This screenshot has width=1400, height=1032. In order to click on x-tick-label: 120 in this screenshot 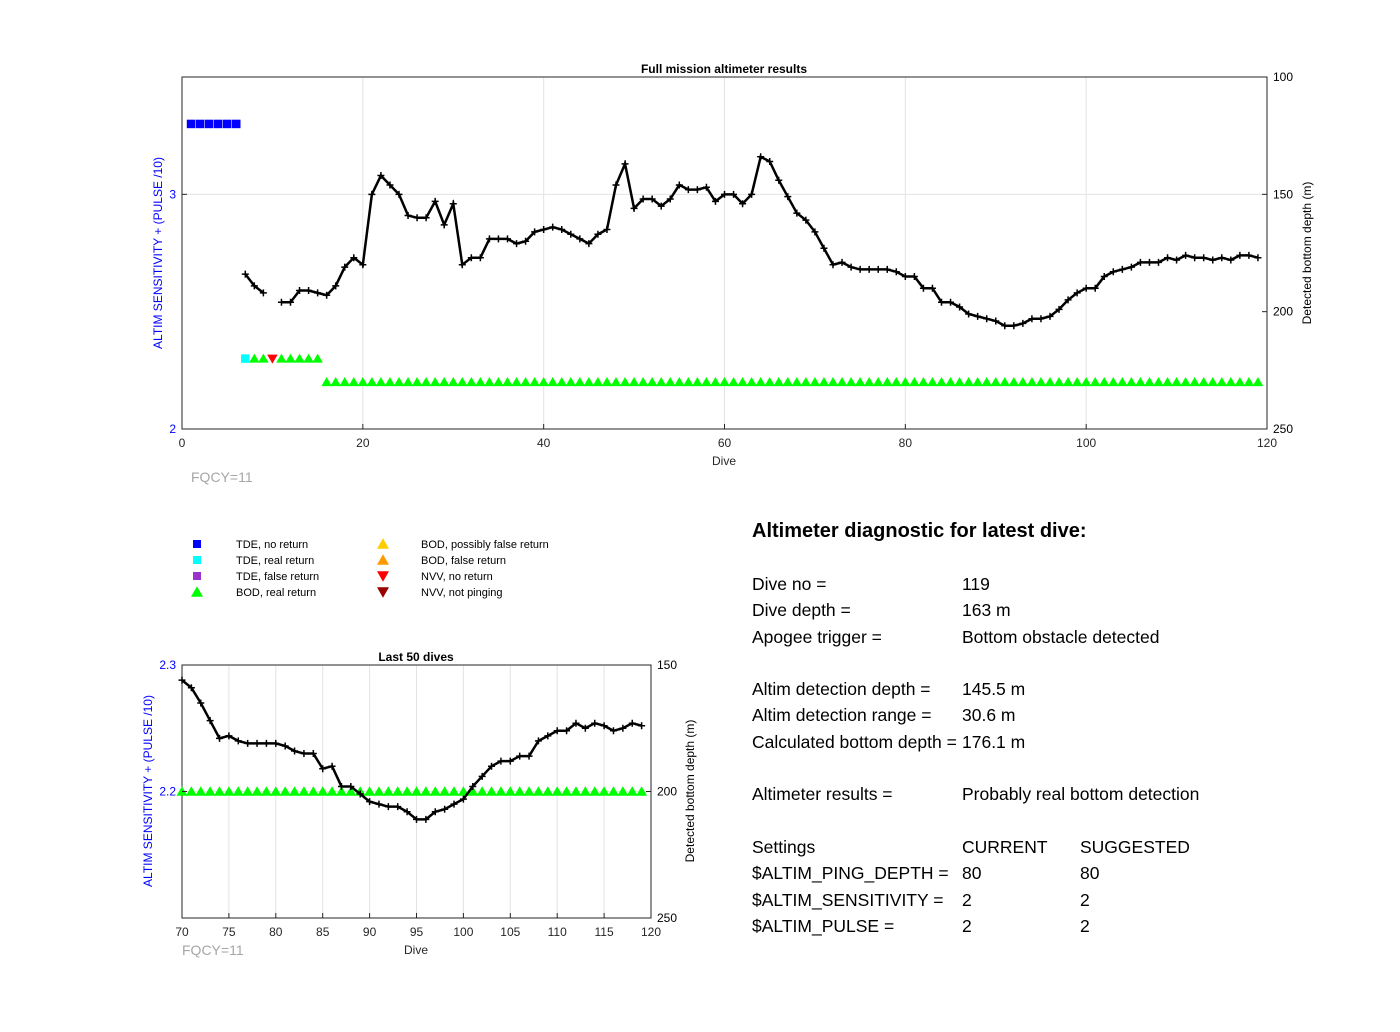, I will do `click(651, 932)`.